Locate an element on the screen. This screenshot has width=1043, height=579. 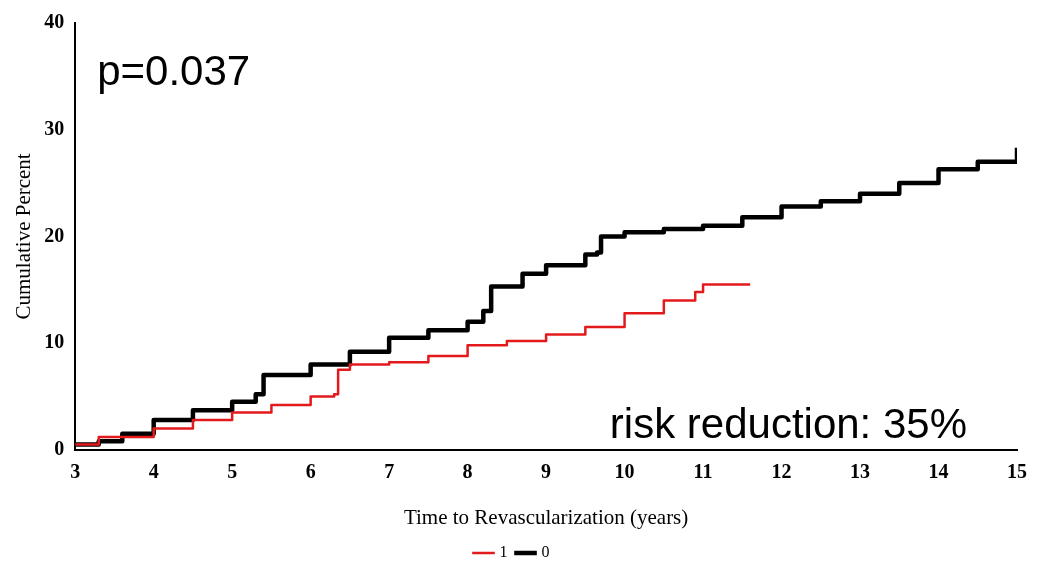
y-tick-label: 30 is located at coordinates (54, 127).